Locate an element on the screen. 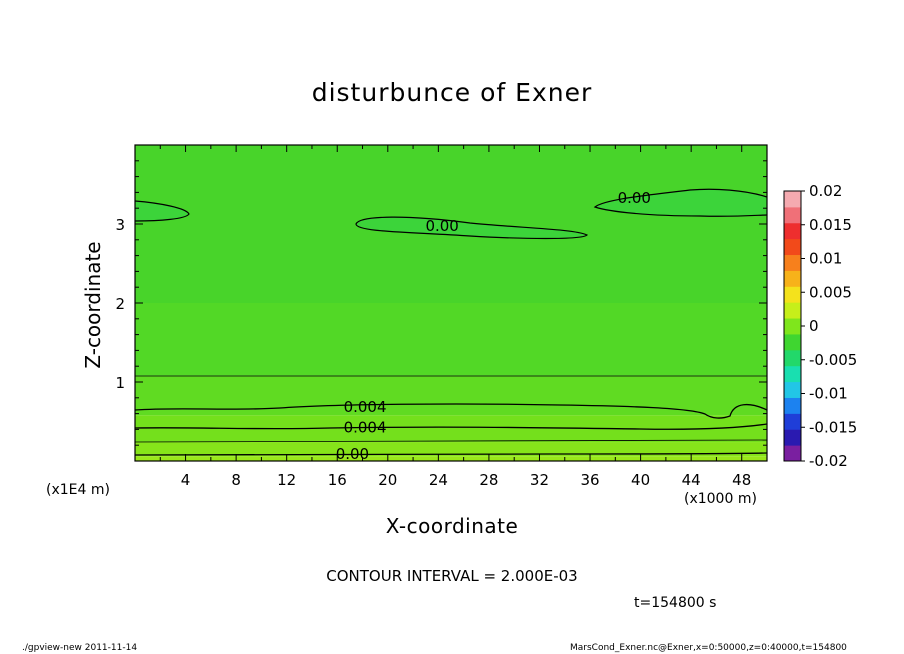 Image resolution: width=904 pixels, height=654 pixels. contour-interval: CONTOUR INTERVAL = 2.000E-03 is located at coordinates (452, 576).